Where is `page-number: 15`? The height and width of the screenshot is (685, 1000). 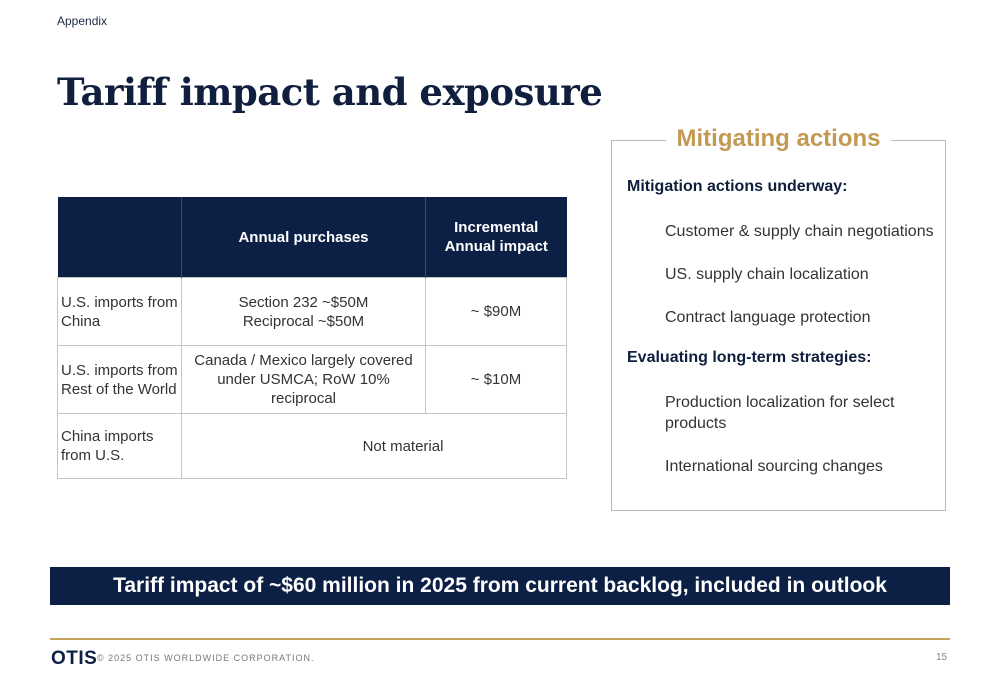 page-number: 15 is located at coordinates (942, 657).